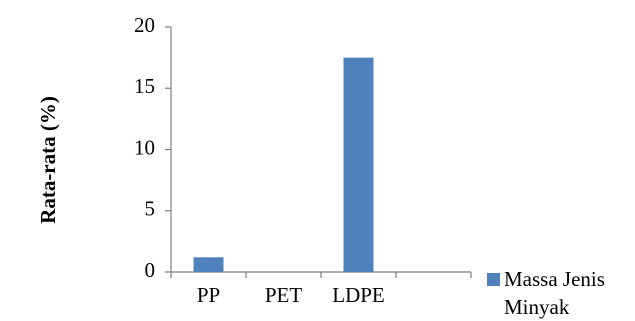 The width and height of the screenshot is (635, 321). I want to click on x-category-label: PP, so click(208, 295).